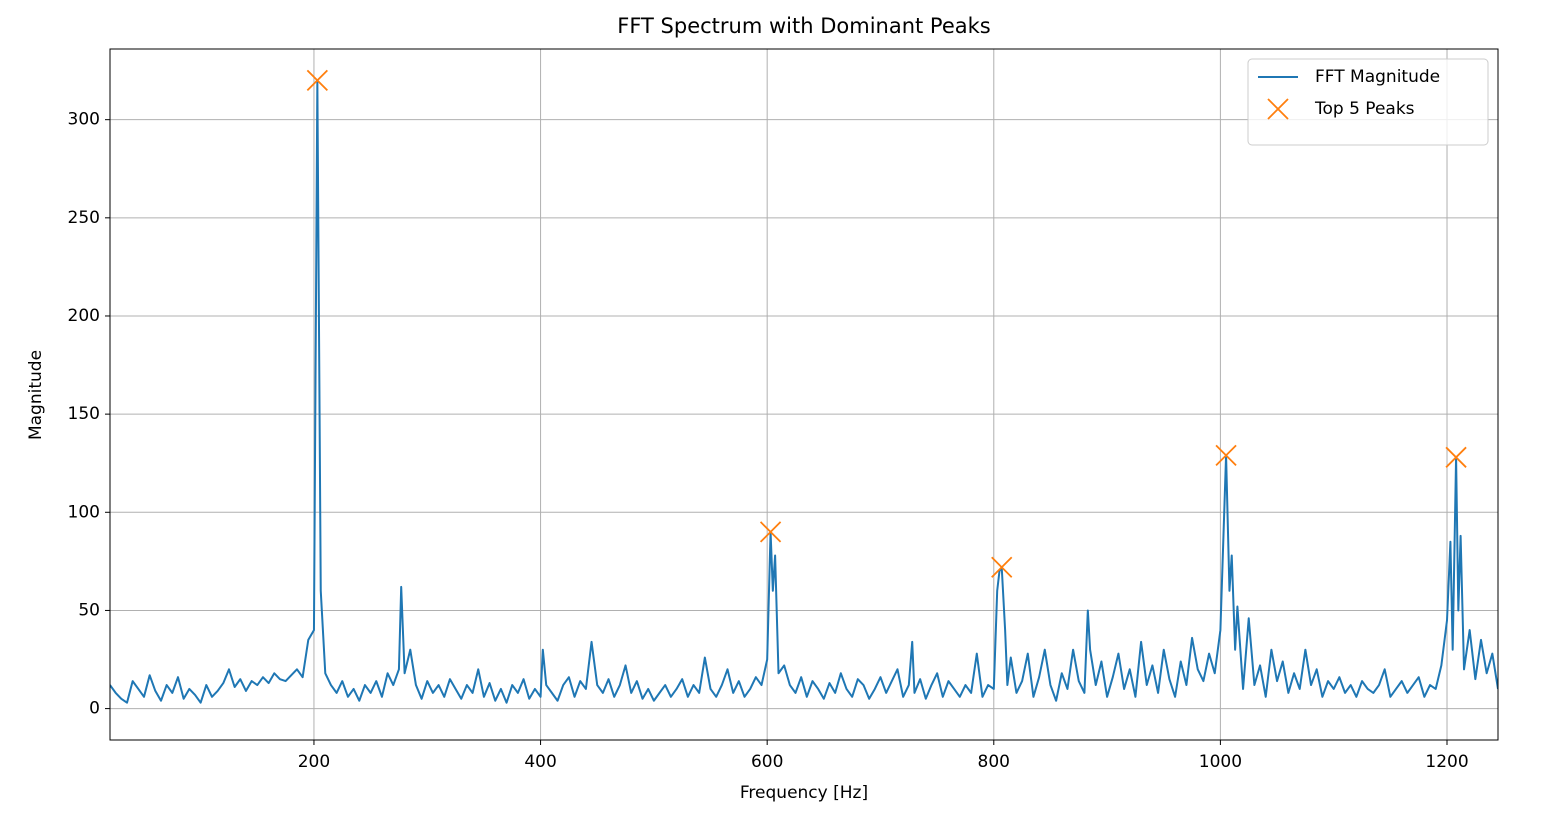  I want to click on x-tick-label: 1000, so click(1220, 762).